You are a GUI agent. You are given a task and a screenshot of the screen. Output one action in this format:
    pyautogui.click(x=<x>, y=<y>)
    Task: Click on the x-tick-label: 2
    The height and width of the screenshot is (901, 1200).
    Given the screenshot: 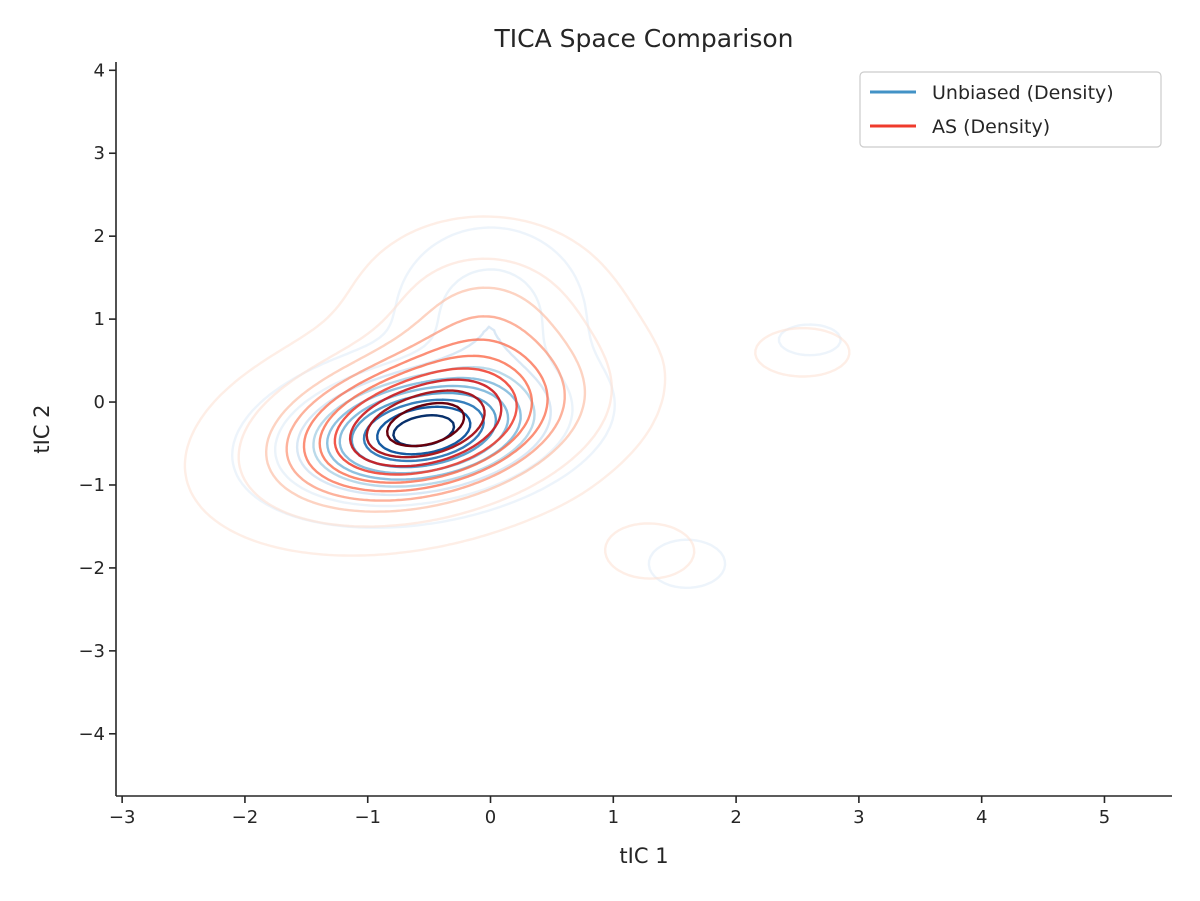 What is the action you would take?
    pyautogui.click(x=735, y=817)
    